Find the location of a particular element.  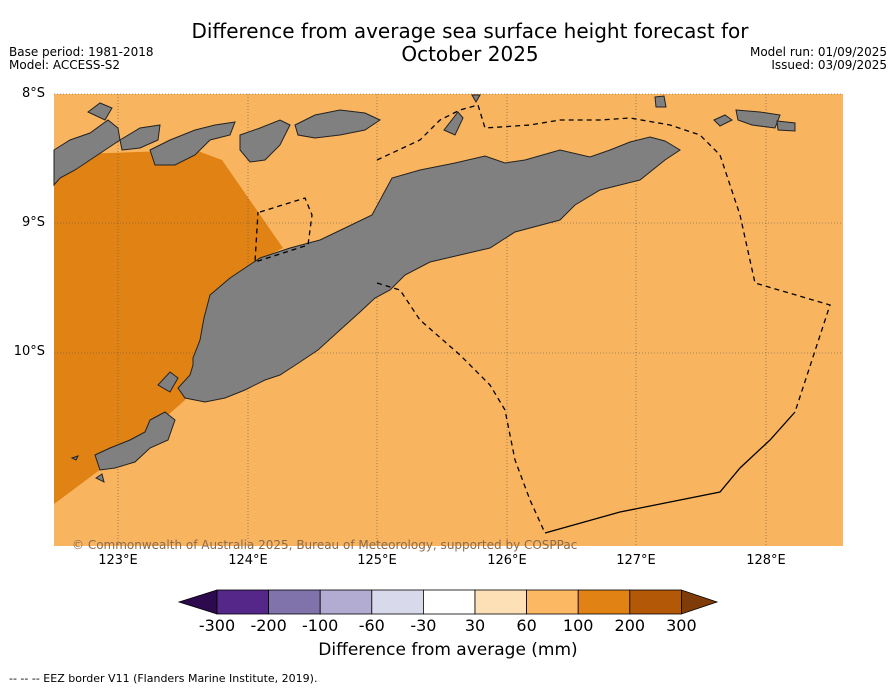

meta-right: Model run: 01/09/2025 Issued: 03/09/2025 is located at coordinates (818, 59).